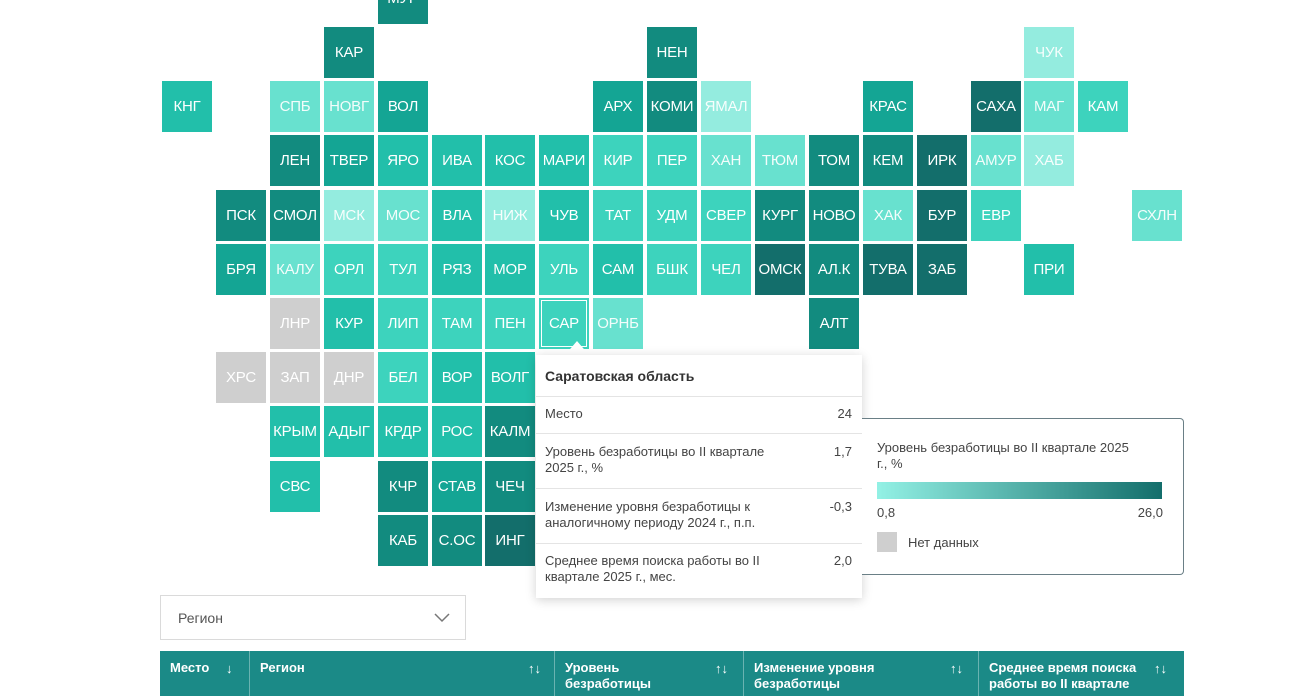  I want to click on region-tile: ОРЛ, so click(349, 269).